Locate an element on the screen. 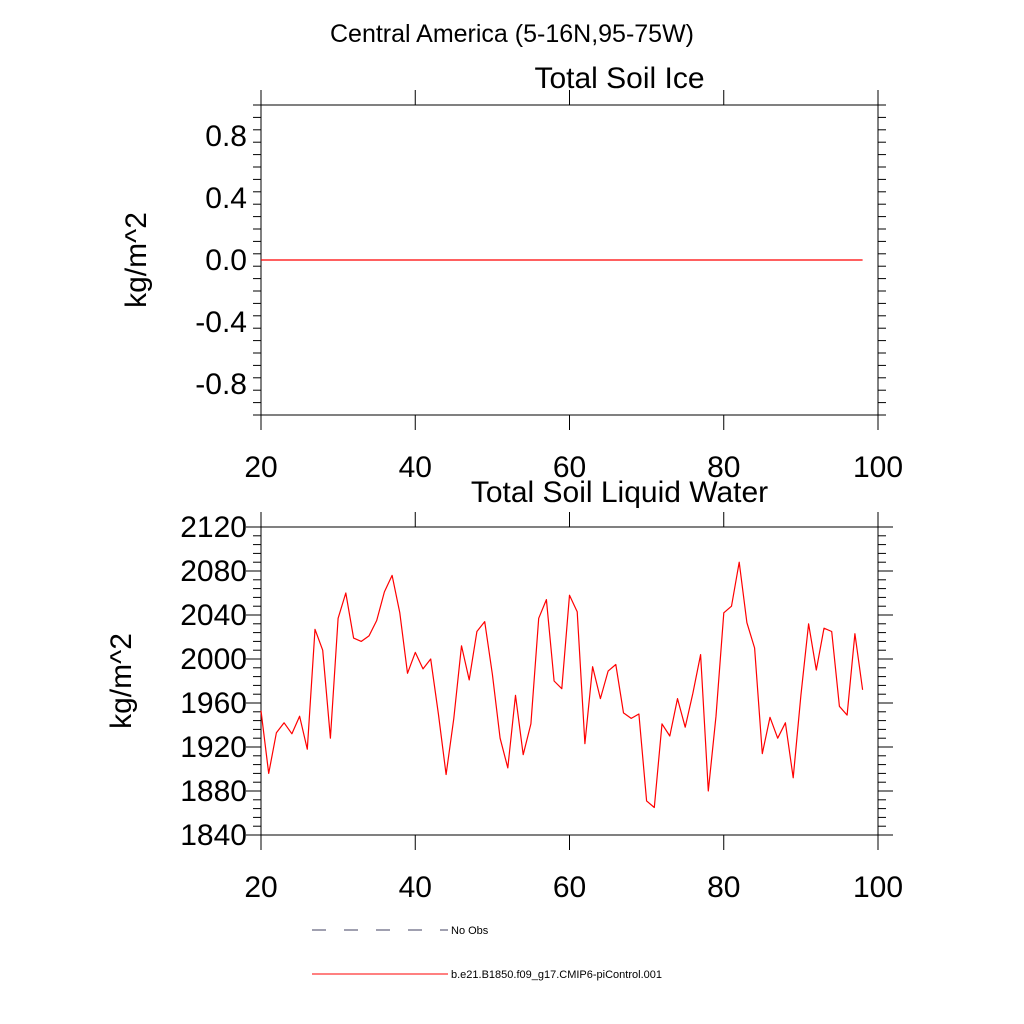  y-tick-label: 1880 is located at coordinates (213, 791).